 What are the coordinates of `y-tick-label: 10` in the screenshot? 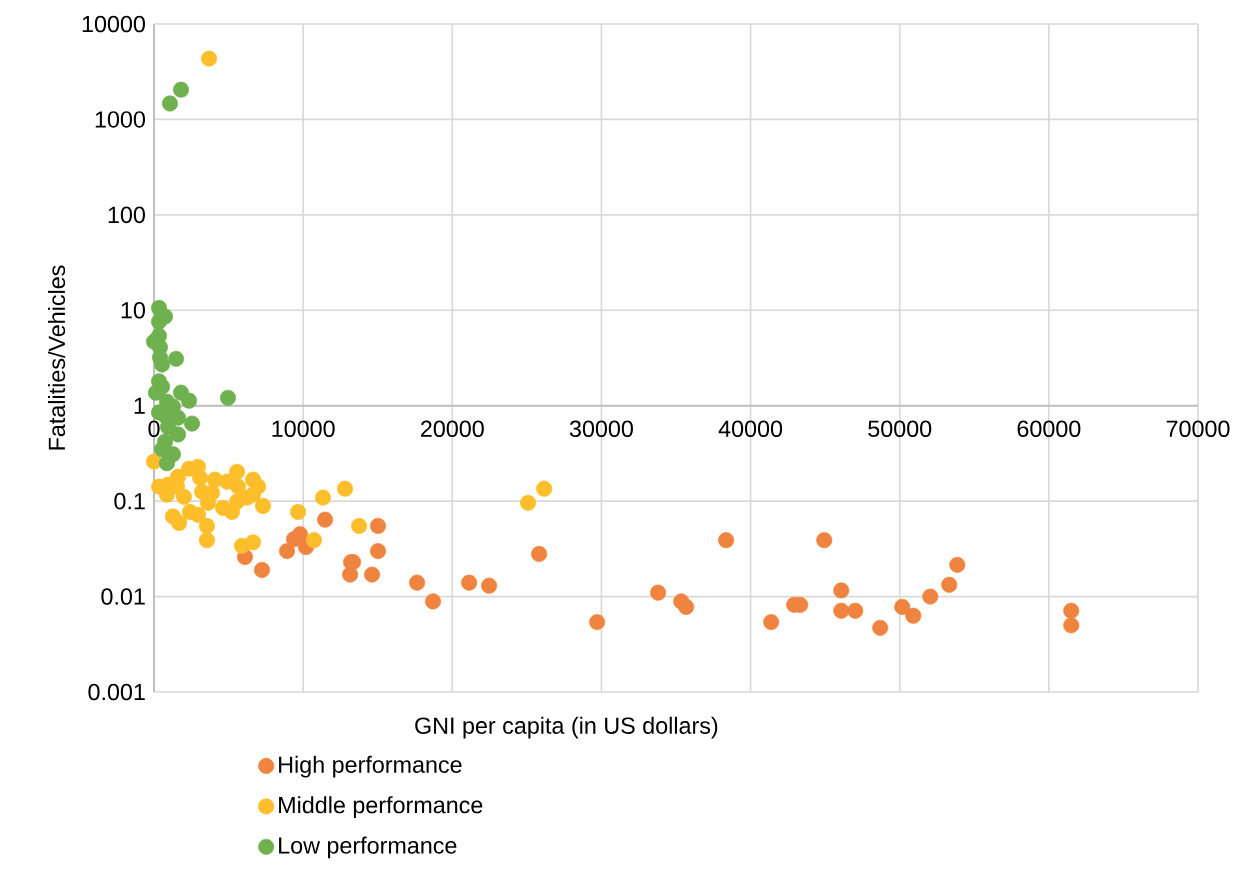 It's located at (133, 310).